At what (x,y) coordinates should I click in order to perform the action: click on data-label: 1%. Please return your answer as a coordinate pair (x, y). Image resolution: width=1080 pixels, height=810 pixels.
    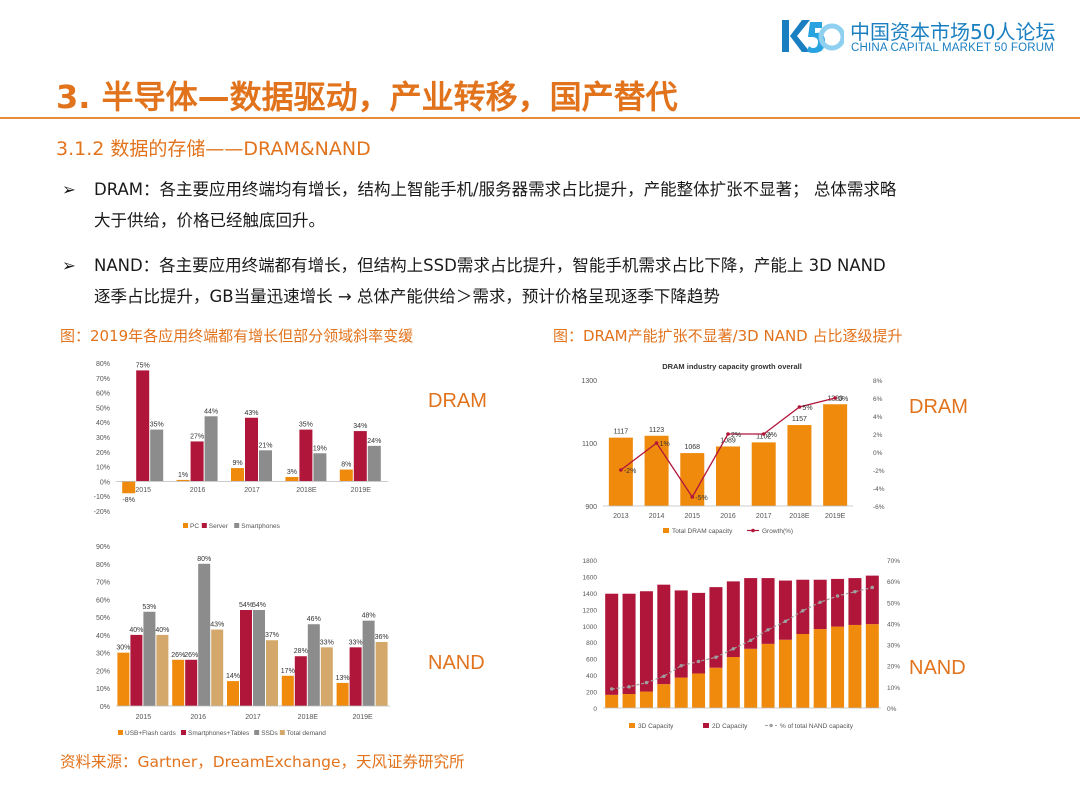
    Looking at the image, I should click on (183, 475).